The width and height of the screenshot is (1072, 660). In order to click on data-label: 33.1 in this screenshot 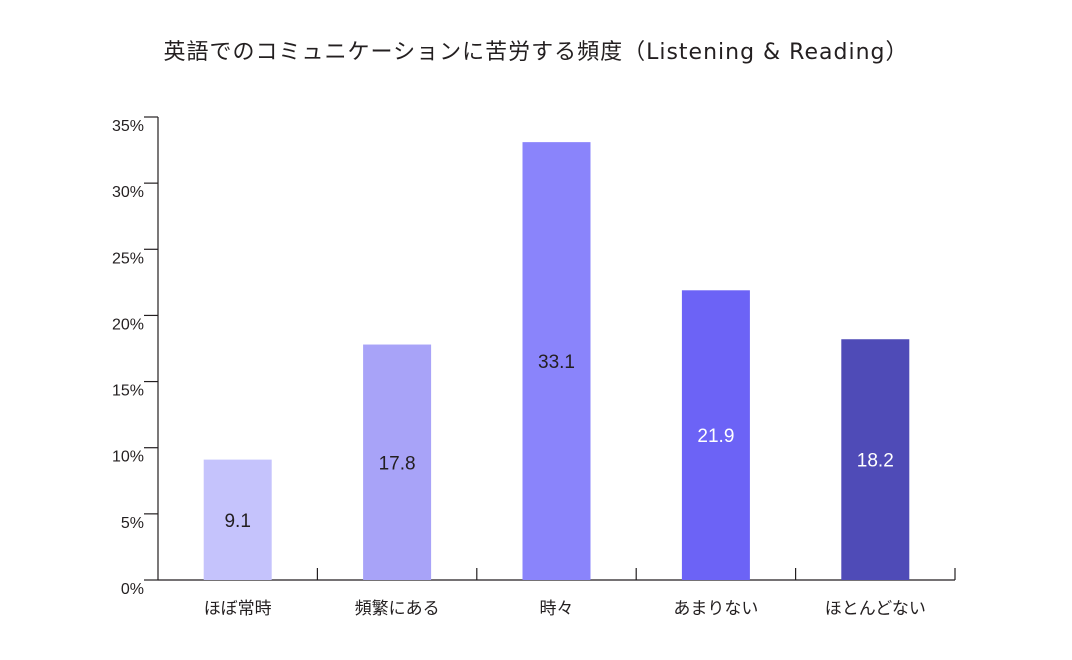, I will do `click(556, 362)`.